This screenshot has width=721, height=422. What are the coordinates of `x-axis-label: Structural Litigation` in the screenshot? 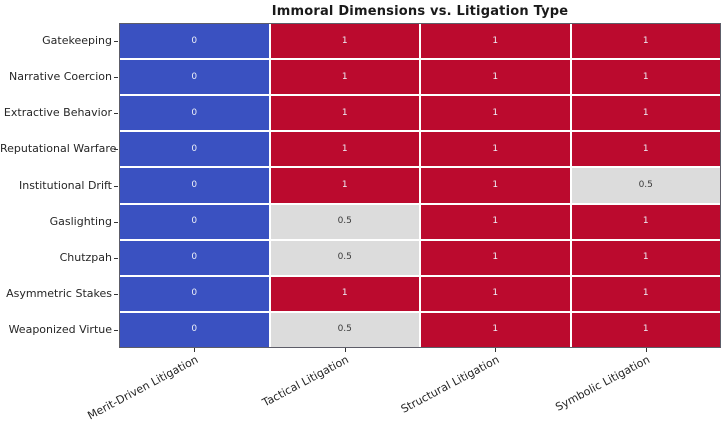 It's located at (450, 384).